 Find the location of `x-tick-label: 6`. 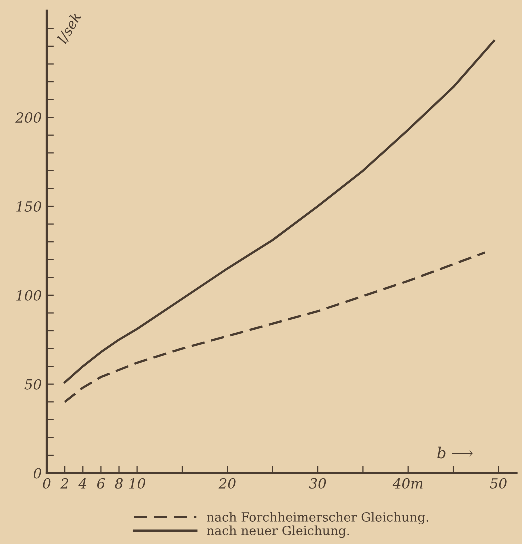

x-tick-label: 6 is located at coordinates (101, 483).